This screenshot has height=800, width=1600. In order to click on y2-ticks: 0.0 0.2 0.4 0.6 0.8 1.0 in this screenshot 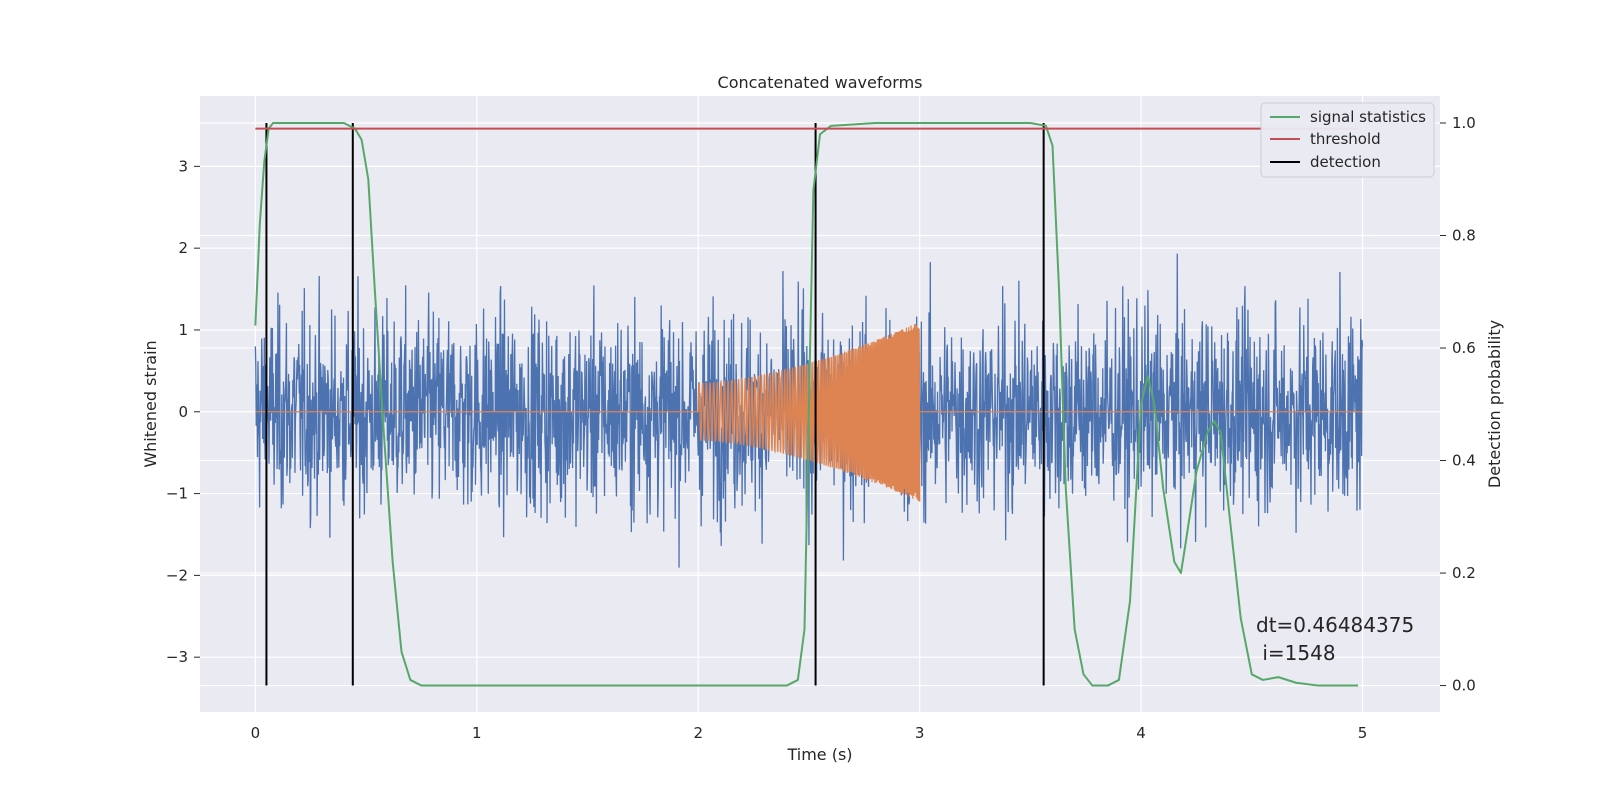, I will do `click(1458, 404)`.